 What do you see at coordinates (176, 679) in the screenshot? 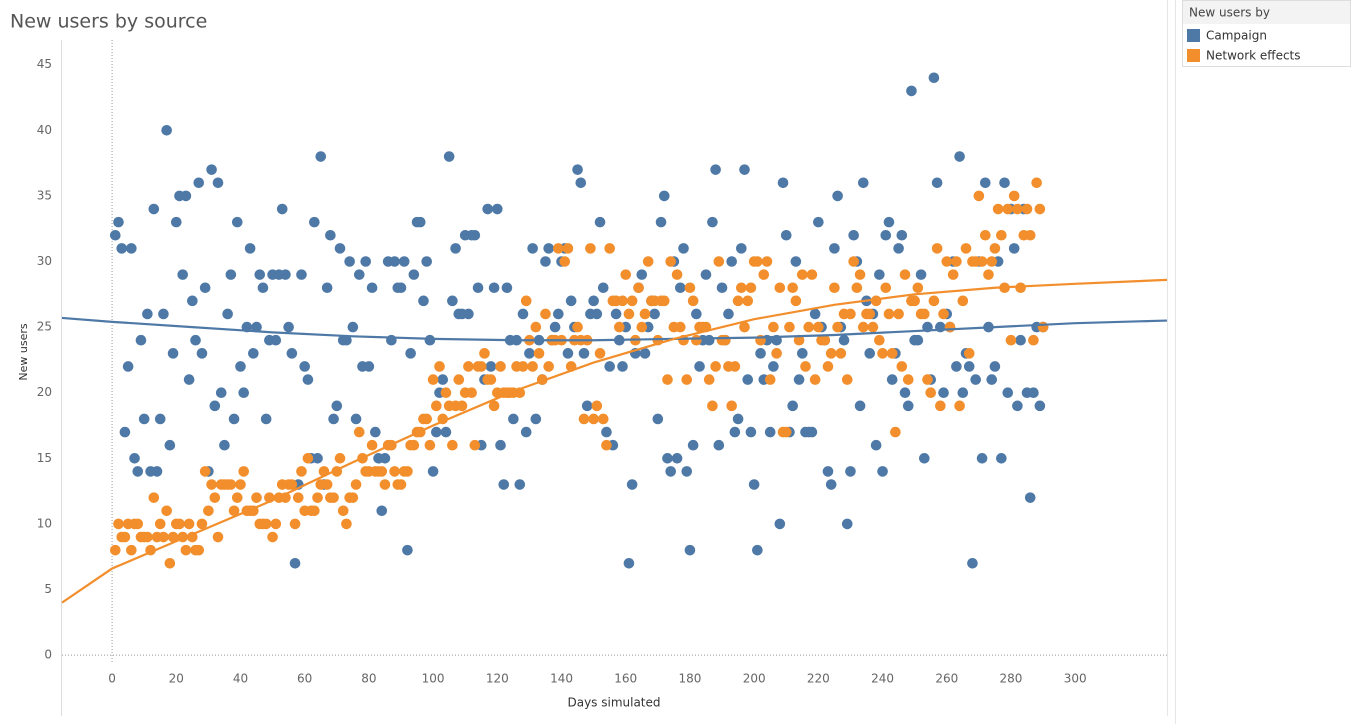
I see `x-tick-label: 20` at bounding box center [176, 679].